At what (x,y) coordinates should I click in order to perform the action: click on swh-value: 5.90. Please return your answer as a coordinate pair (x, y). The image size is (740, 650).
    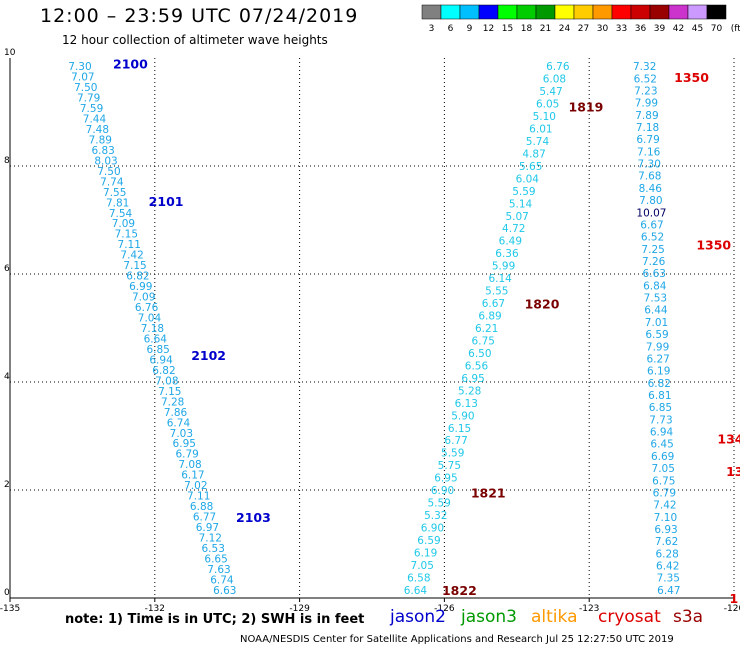
    Looking at the image, I should click on (462, 416).